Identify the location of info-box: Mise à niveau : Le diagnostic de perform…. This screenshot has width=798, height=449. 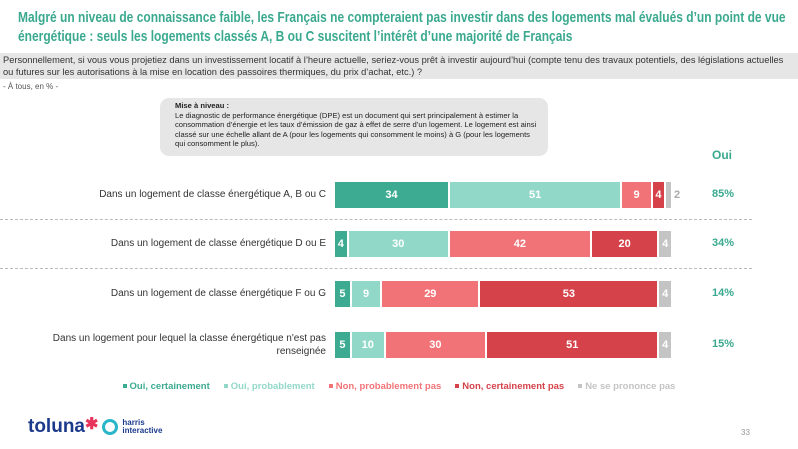
(354, 127).